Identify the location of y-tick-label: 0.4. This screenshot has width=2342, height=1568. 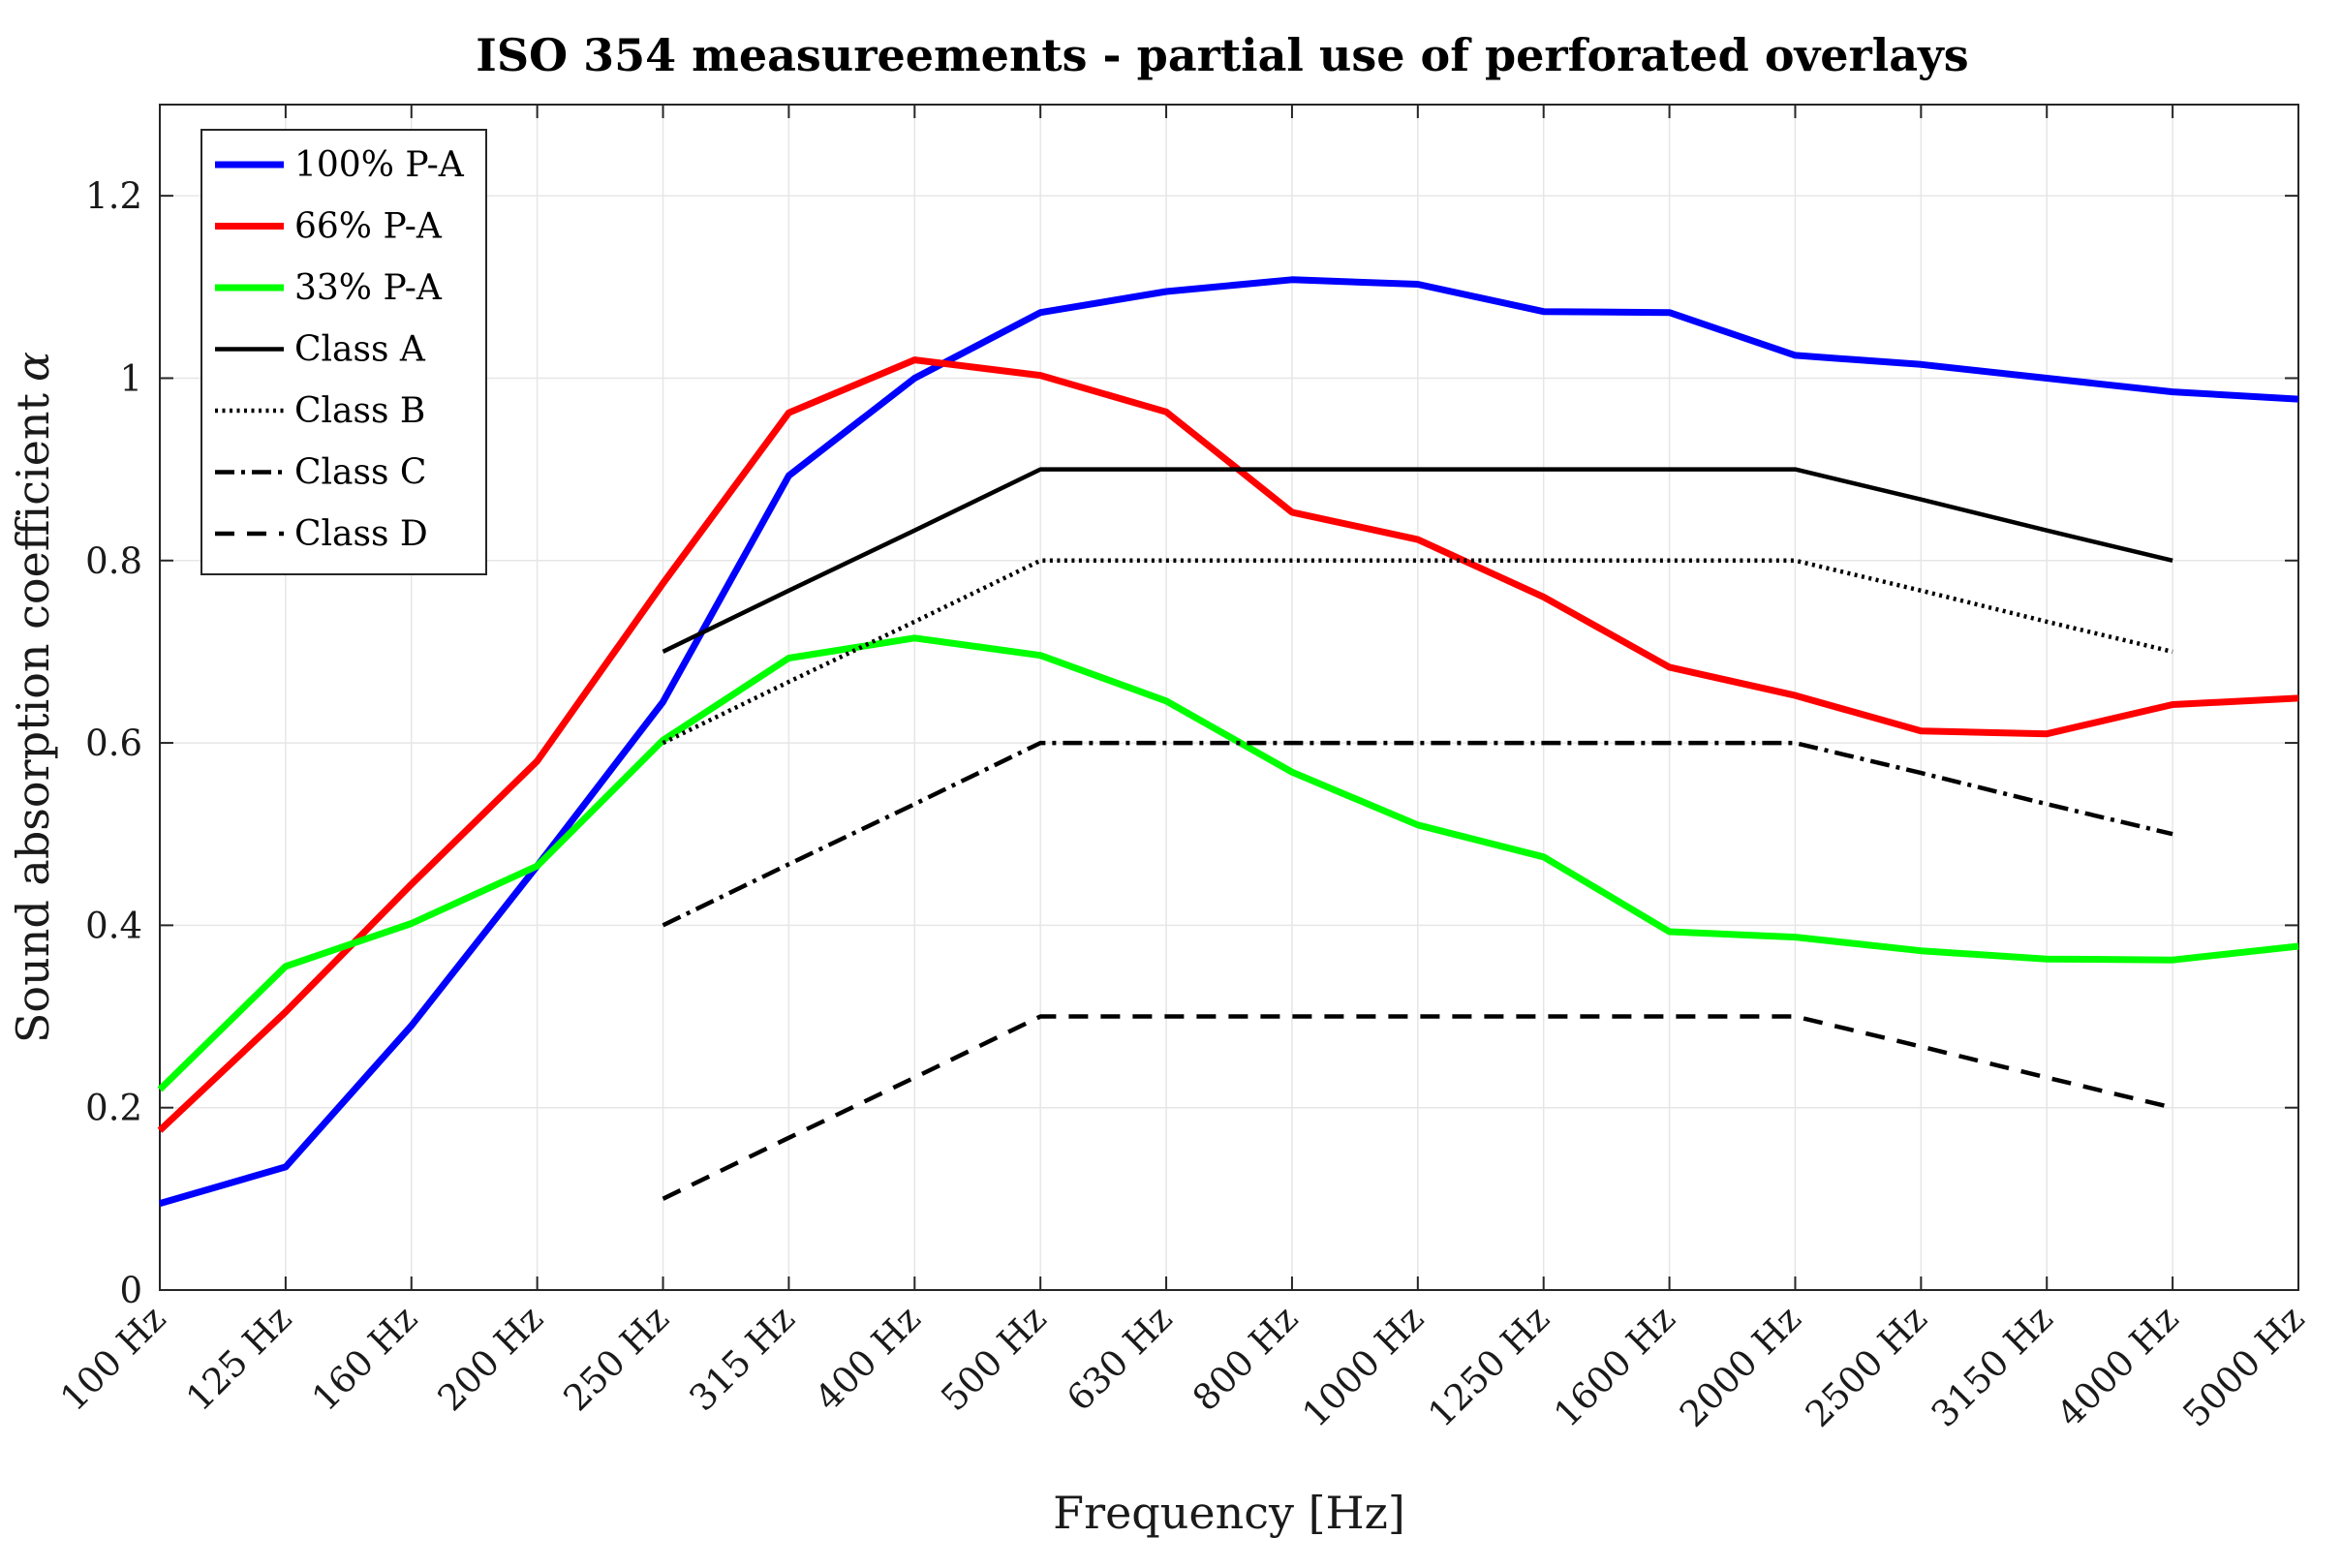
(113, 925).